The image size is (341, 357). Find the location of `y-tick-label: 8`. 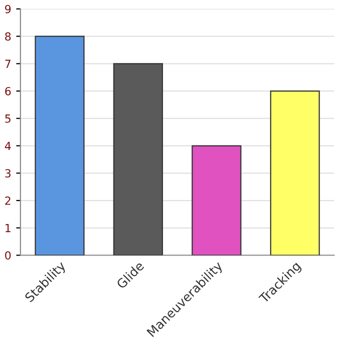

y-tick-label: 8 is located at coordinates (8, 36).